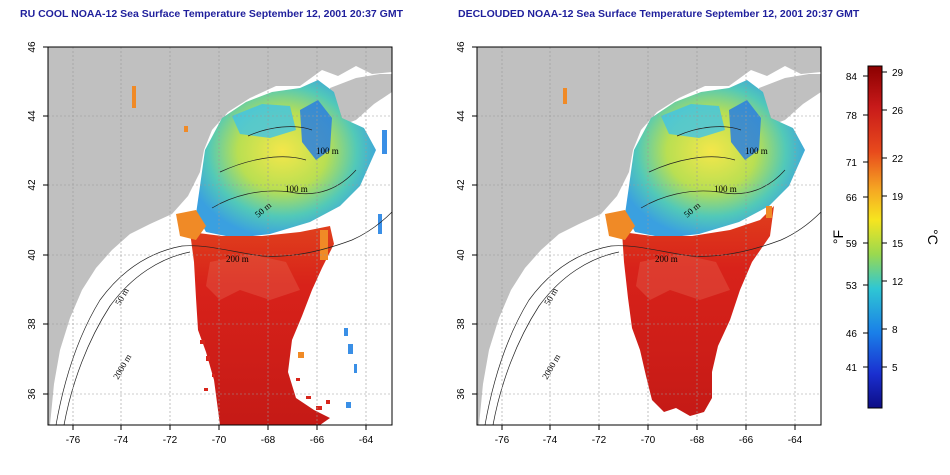 Image resolution: width=950 pixels, height=475 pixels. Describe the element at coordinates (852, 77) in the screenshot. I see `svg-text: 84` at that location.